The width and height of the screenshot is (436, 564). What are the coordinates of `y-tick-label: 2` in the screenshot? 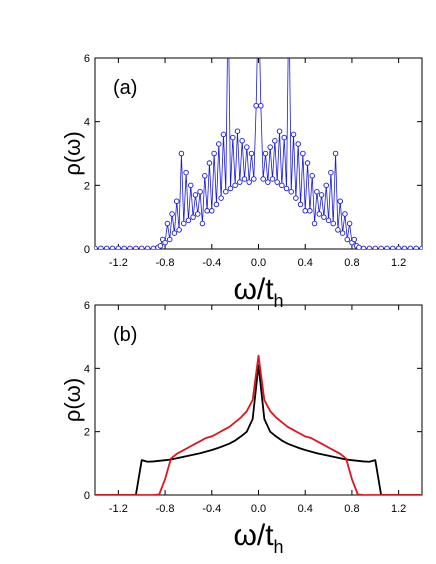 It's located at (87, 433).